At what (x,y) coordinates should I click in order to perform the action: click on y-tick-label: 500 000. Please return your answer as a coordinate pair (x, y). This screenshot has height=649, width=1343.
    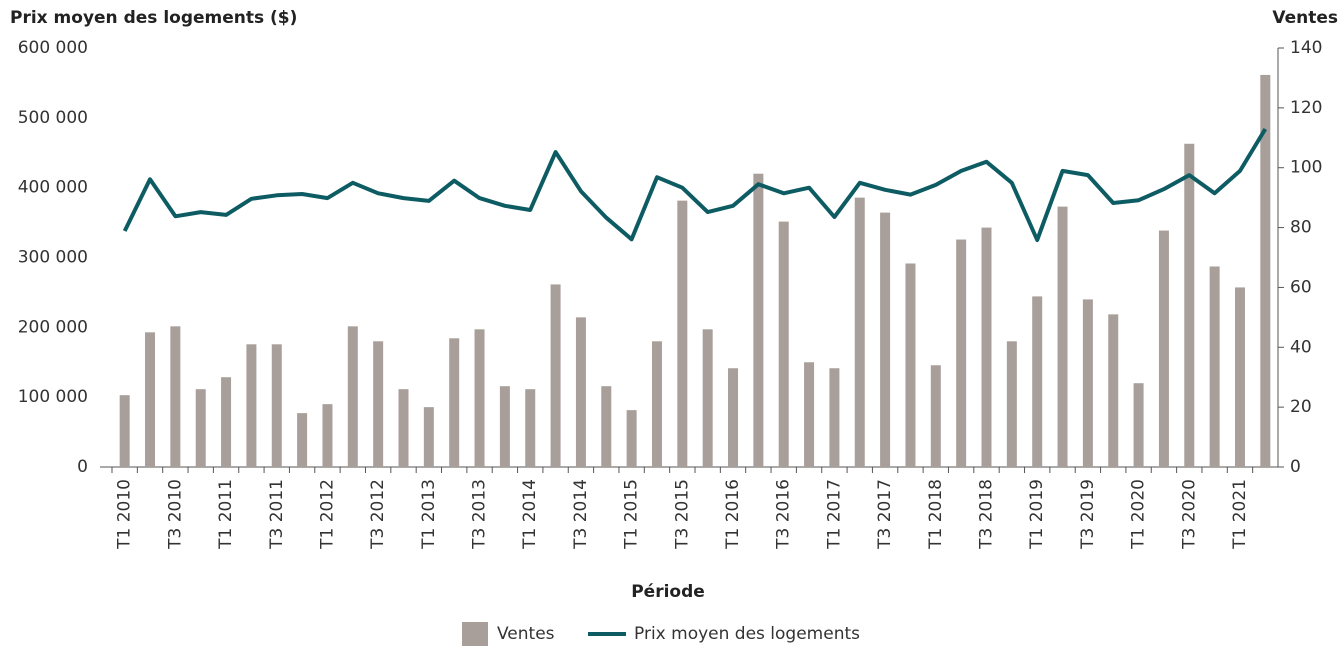
    Looking at the image, I should click on (53, 118).